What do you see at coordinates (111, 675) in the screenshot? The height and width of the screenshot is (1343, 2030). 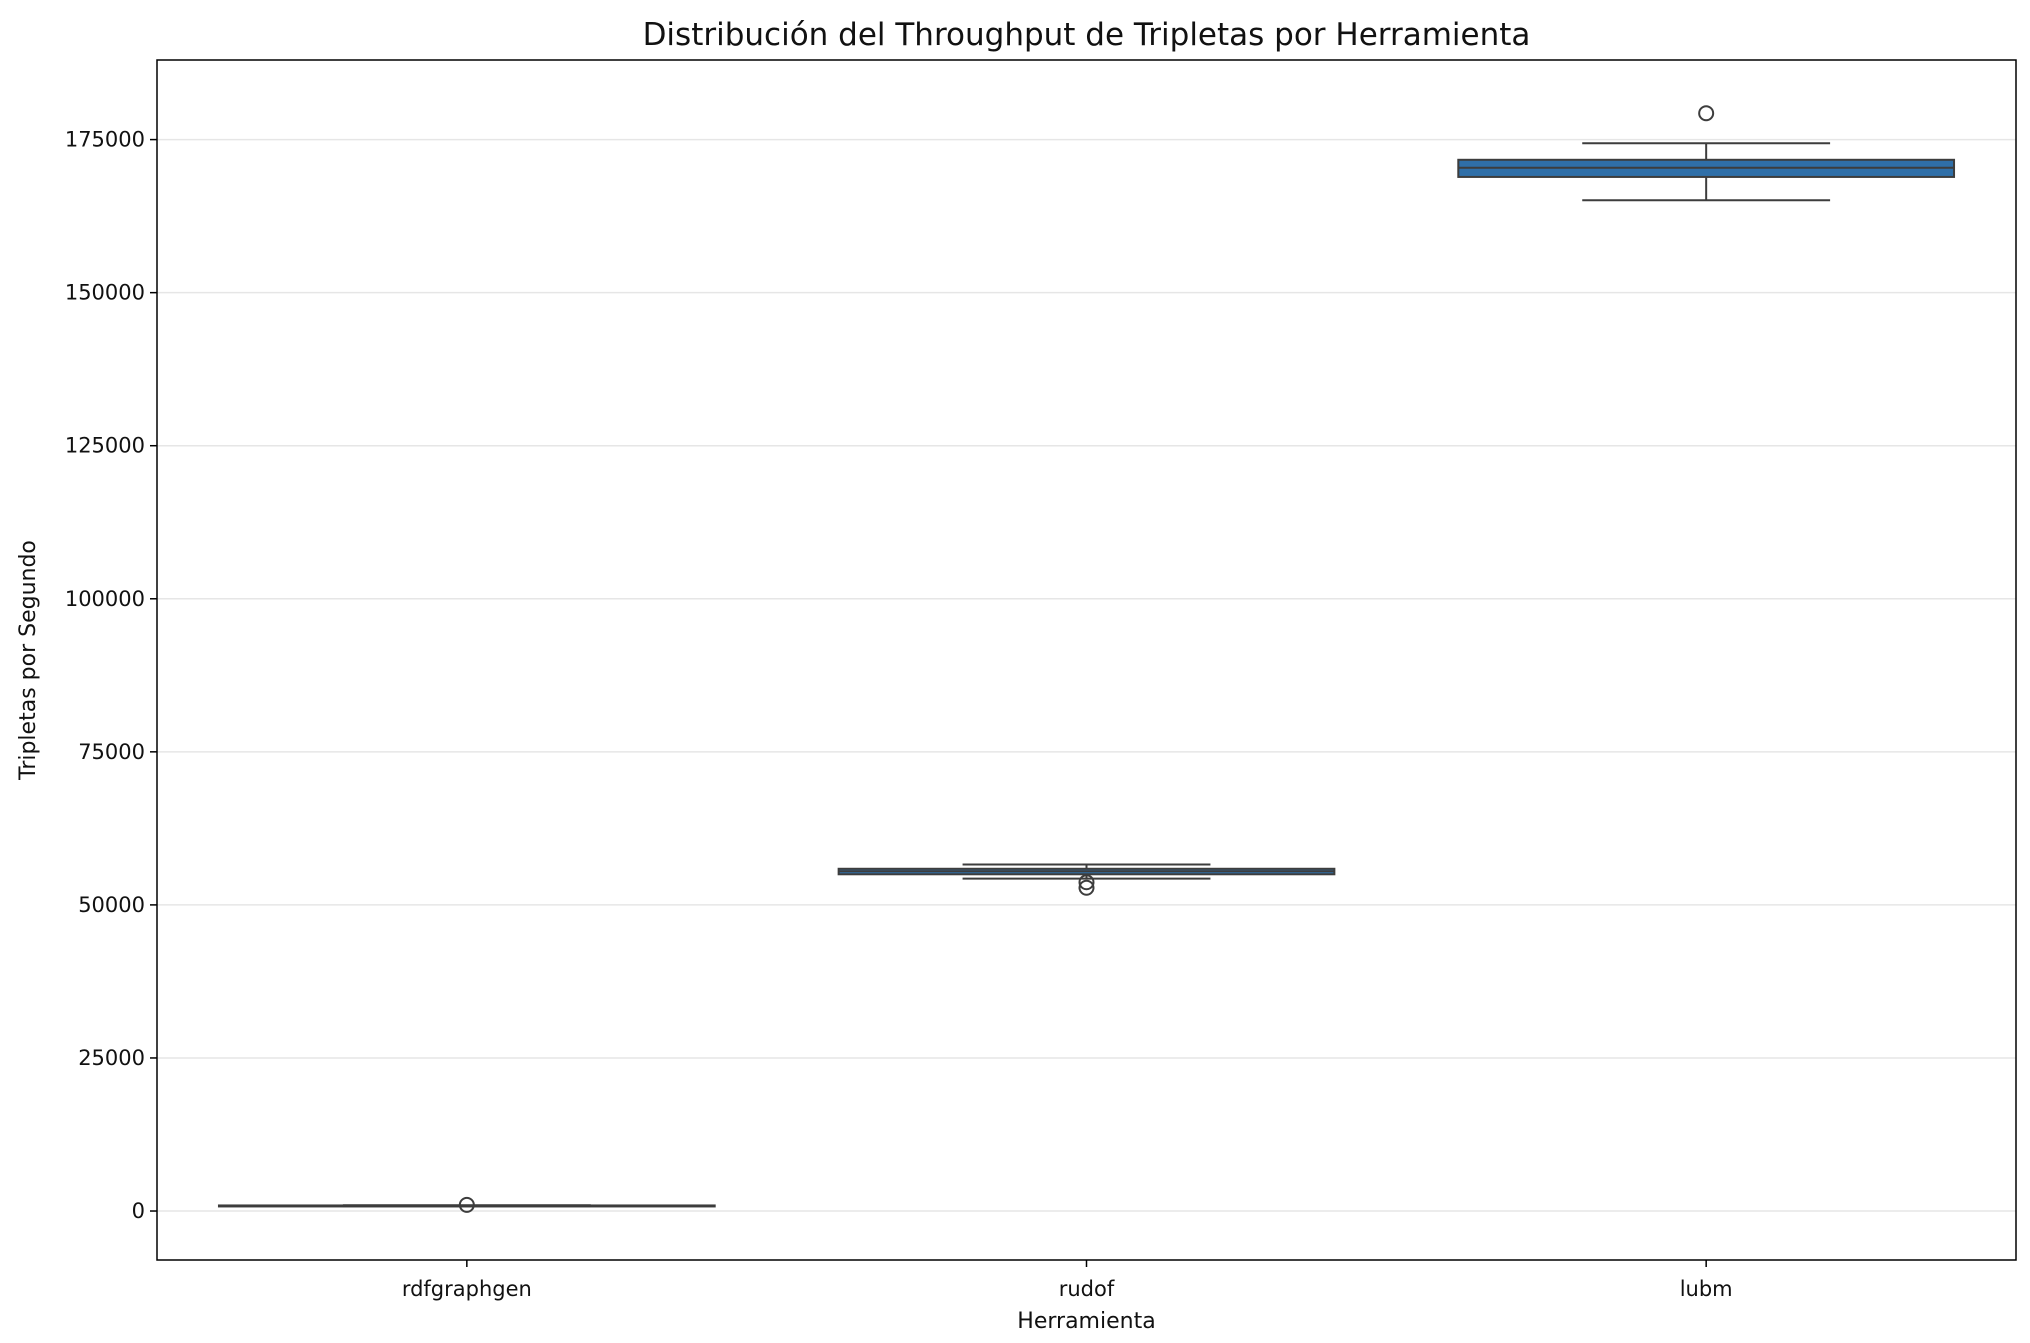 I see `y-axis-ticks: 0 25000 50000 75000 100000 125000 150000 175000` at bounding box center [111, 675].